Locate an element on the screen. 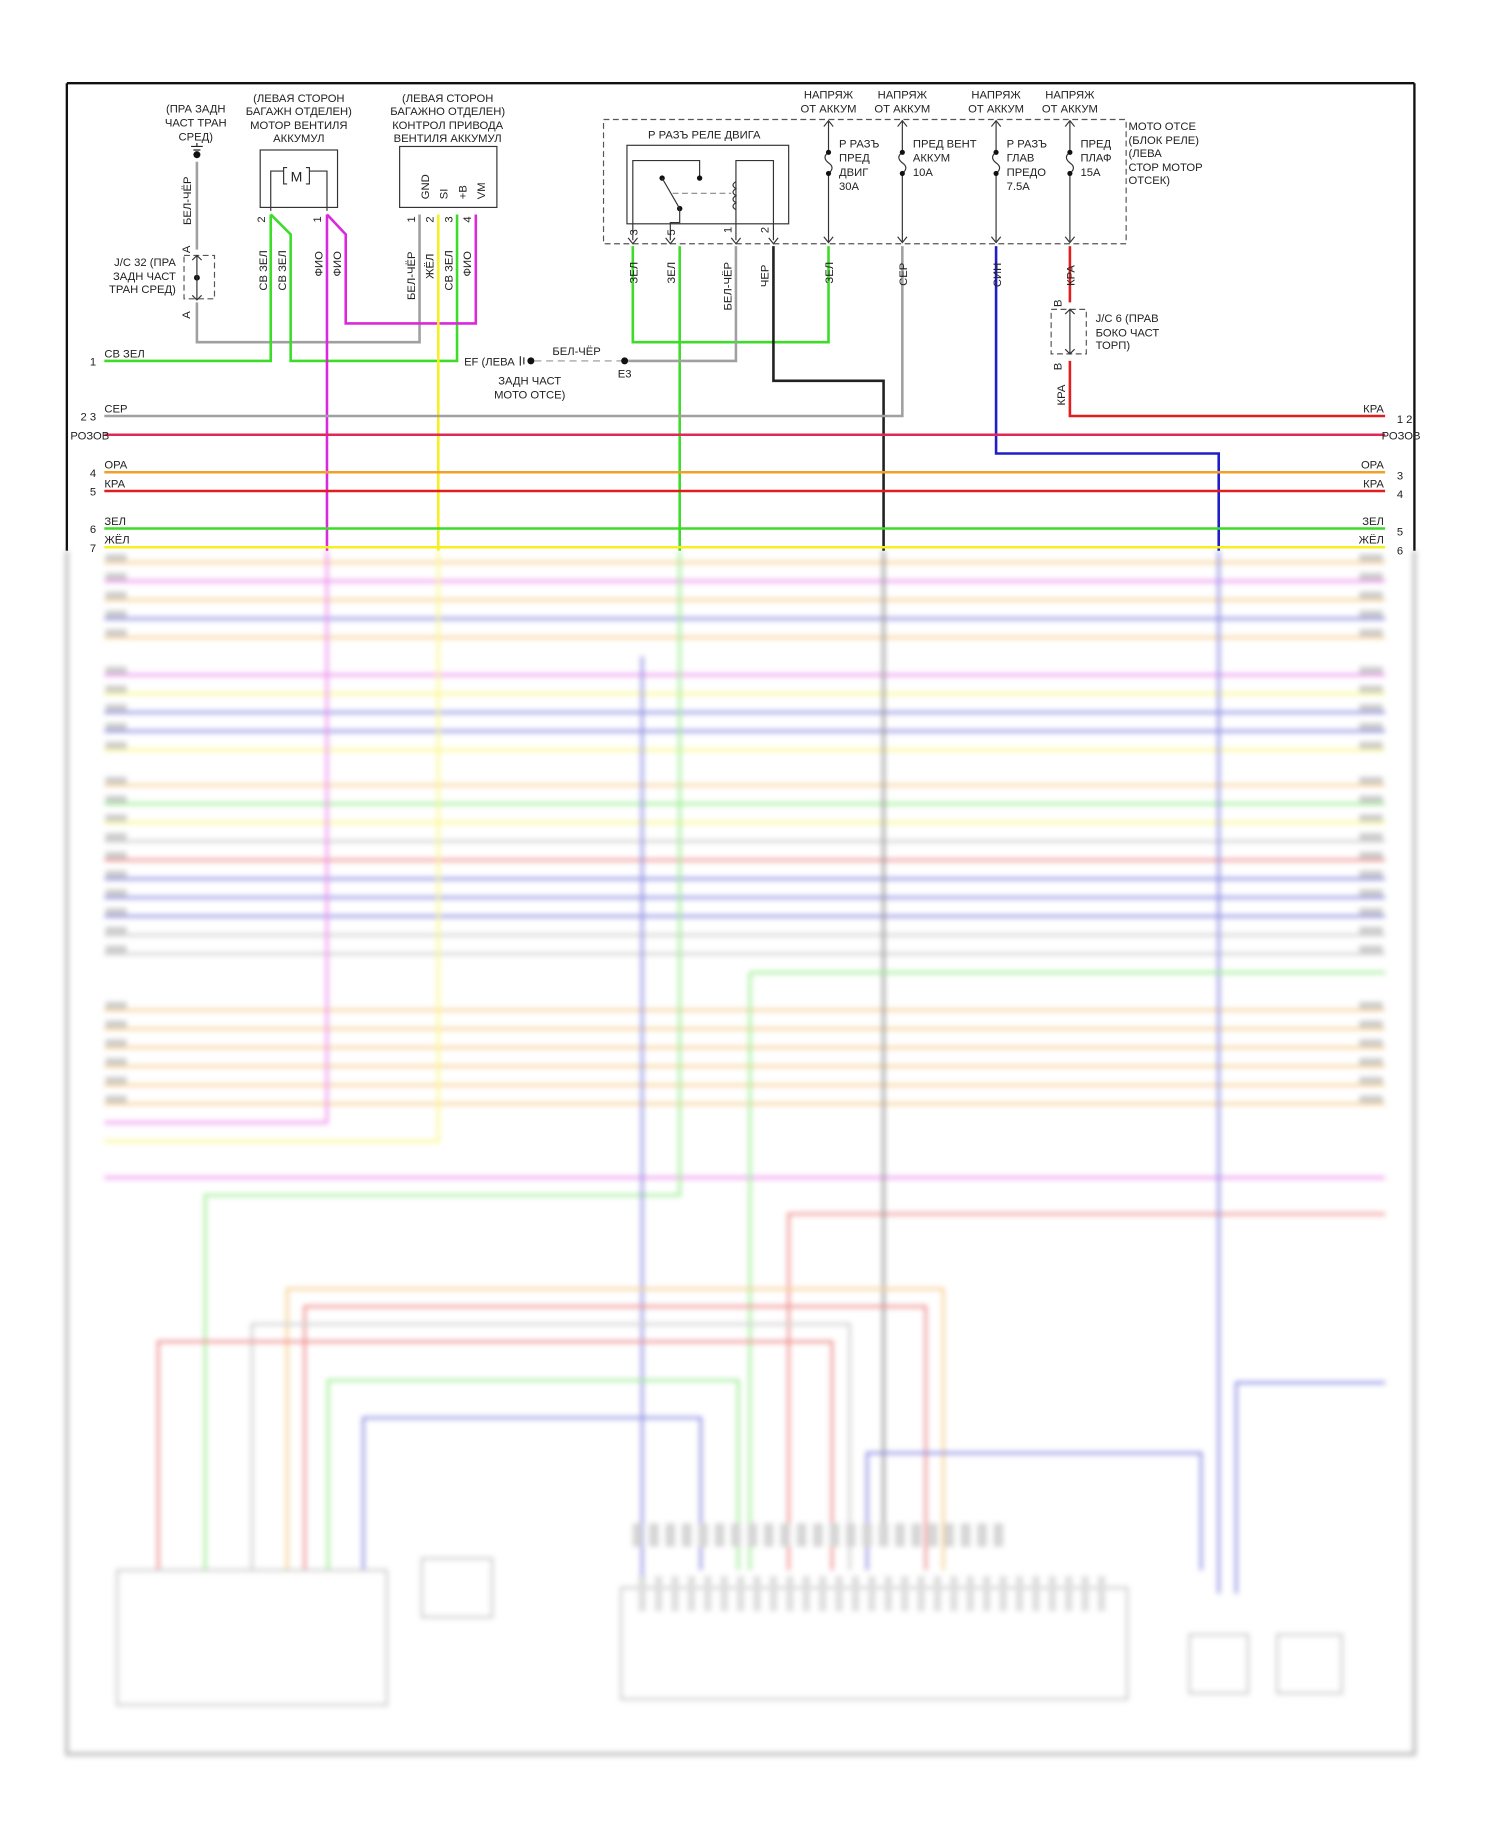 The image size is (1500, 1828). connector-pin-number: 1 is located at coordinates (93, 363).